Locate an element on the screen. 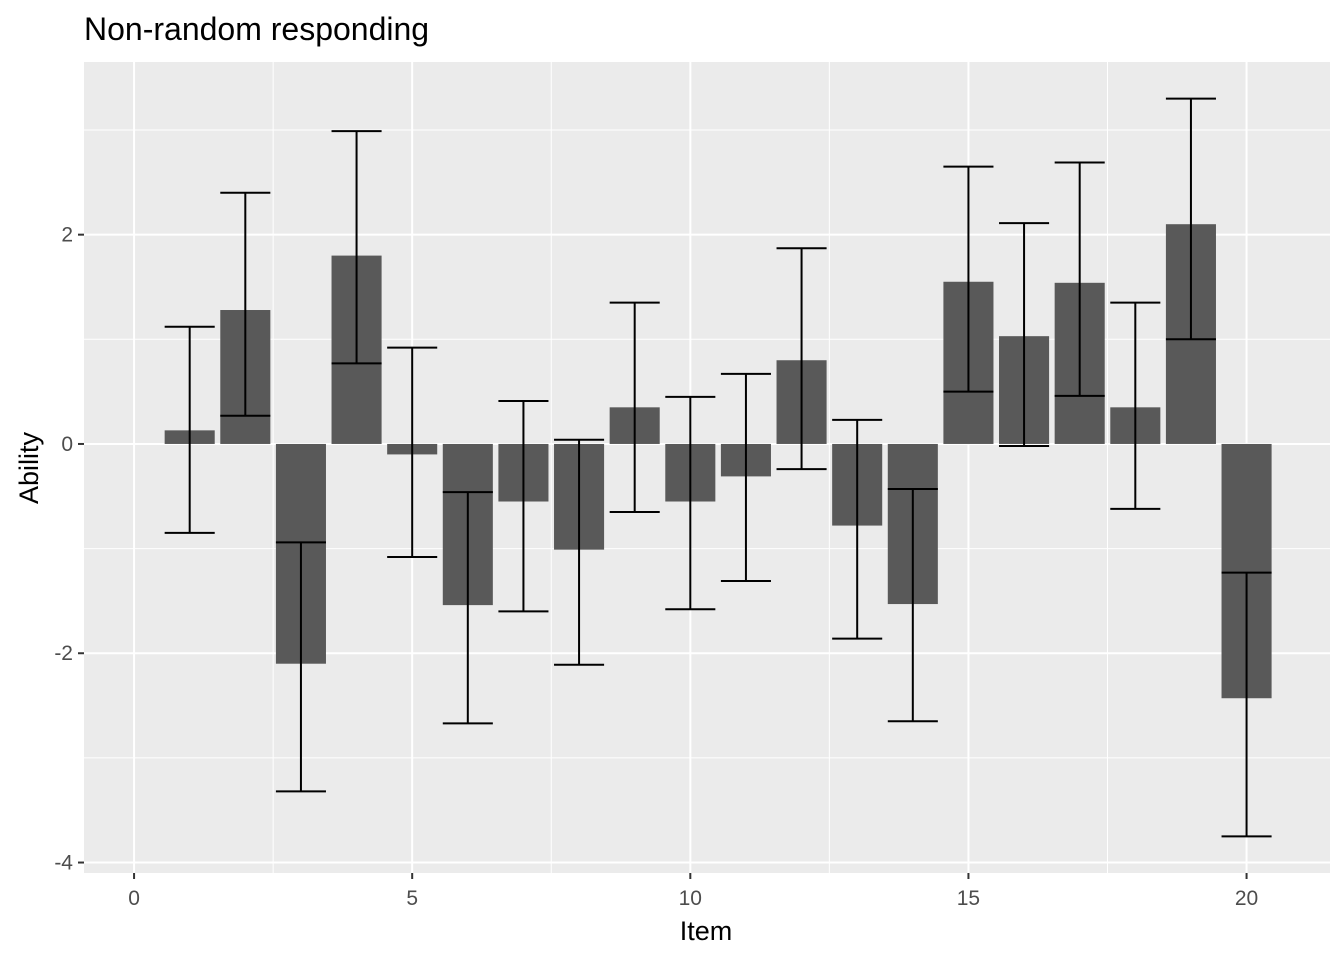 This screenshot has width=1344, height=960. x-tick-label: 10 is located at coordinates (690, 898).